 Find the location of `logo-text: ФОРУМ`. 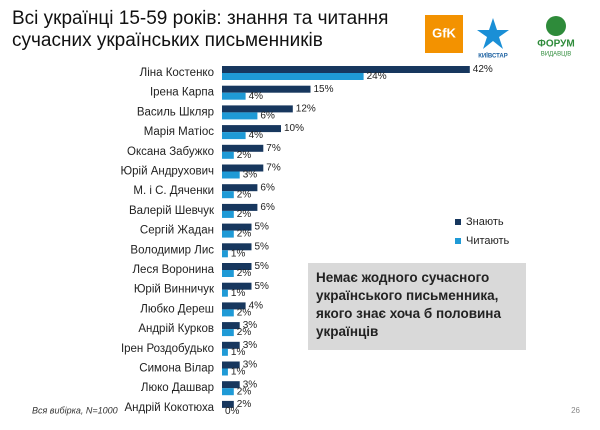

logo-text: ФОРУМ is located at coordinates (555, 44).